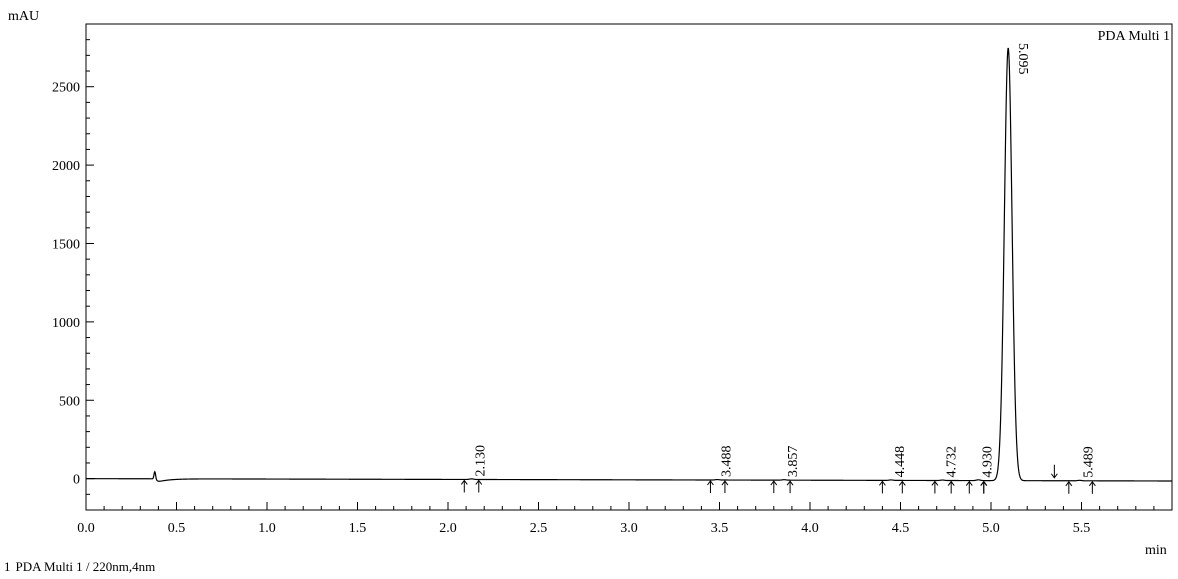  What do you see at coordinates (66, 88) in the screenshot?
I see `y-tick-label: 2500` at bounding box center [66, 88].